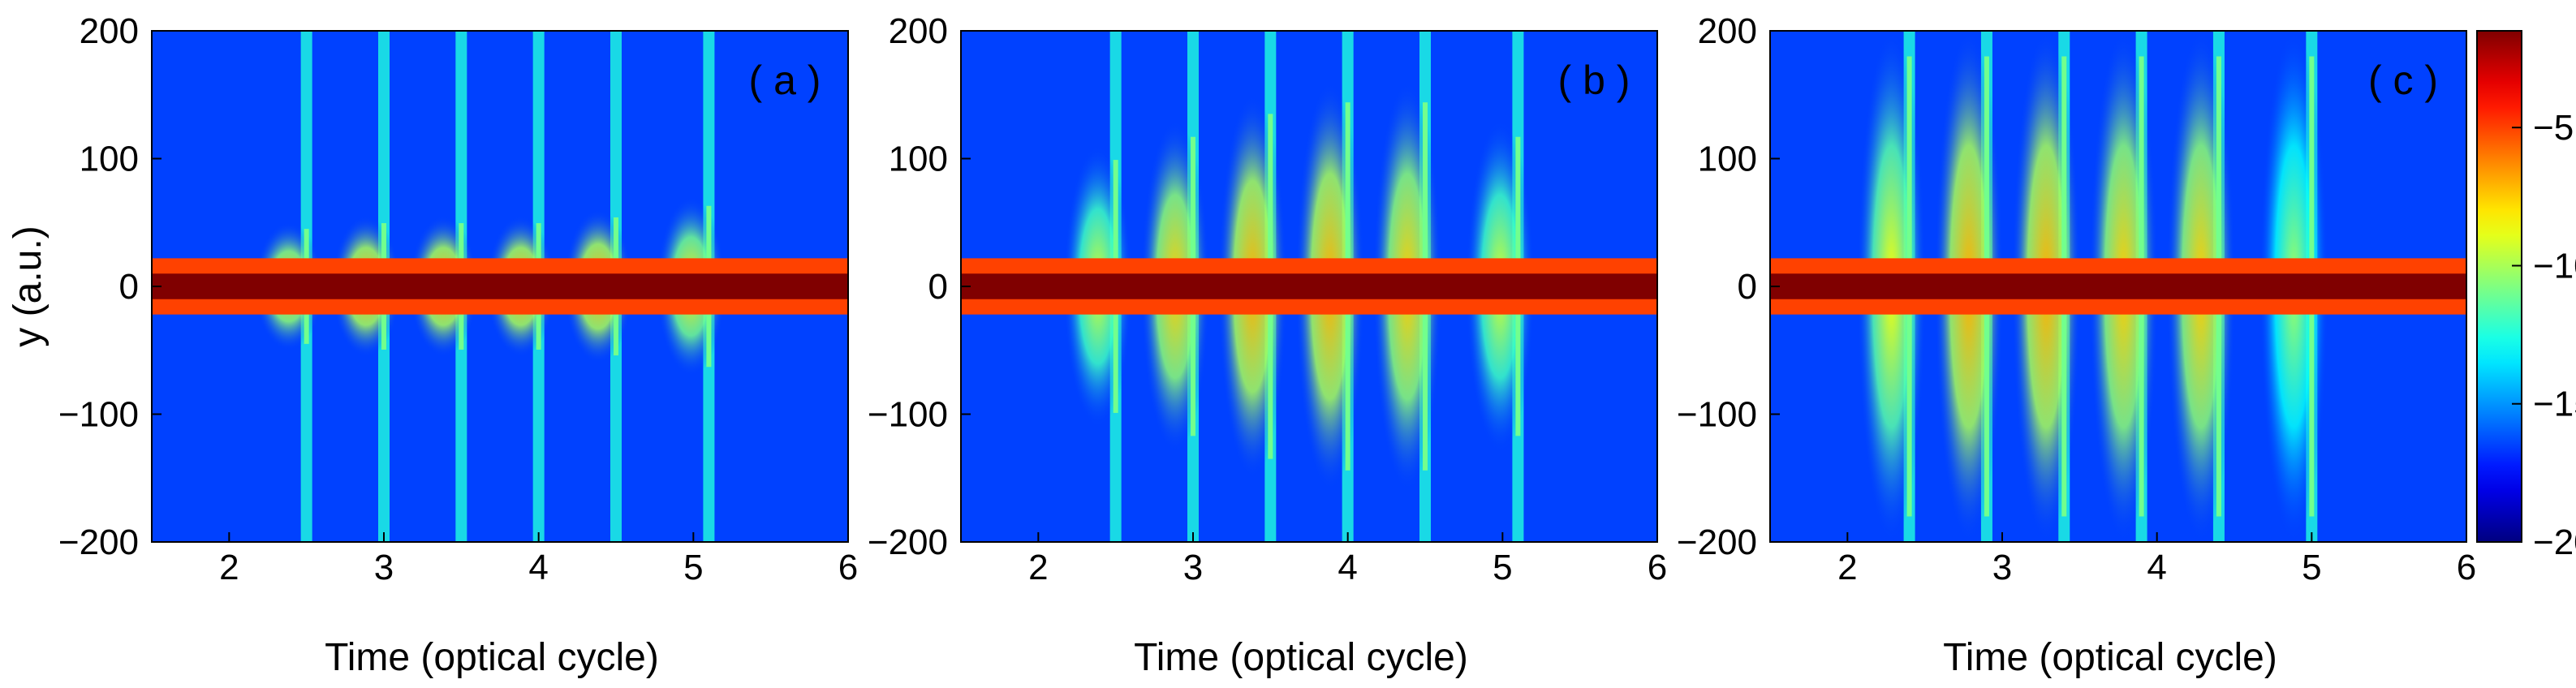 This screenshot has width=2576, height=688. What do you see at coordinates (2403, 80) in the screenshot?
I see `panel-label: ( c )` at bounding box center [2403, 80].